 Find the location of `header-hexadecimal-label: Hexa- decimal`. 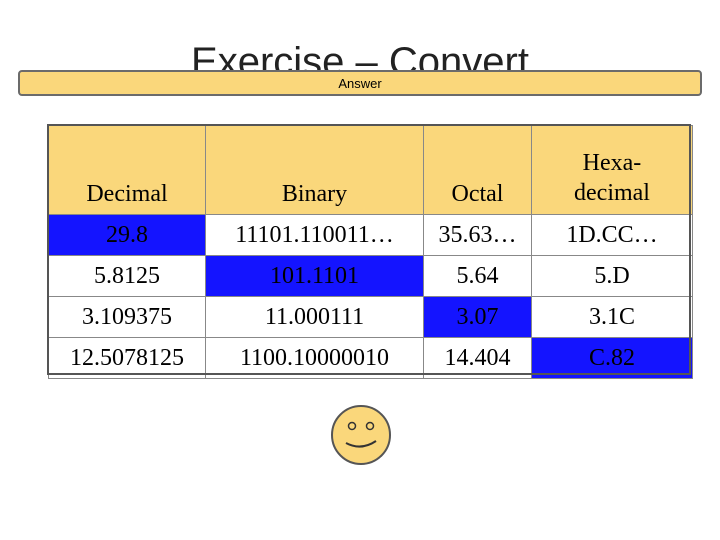

header-hexadecimal-label: Hexa- decimal is located at coordinates (612, 178).